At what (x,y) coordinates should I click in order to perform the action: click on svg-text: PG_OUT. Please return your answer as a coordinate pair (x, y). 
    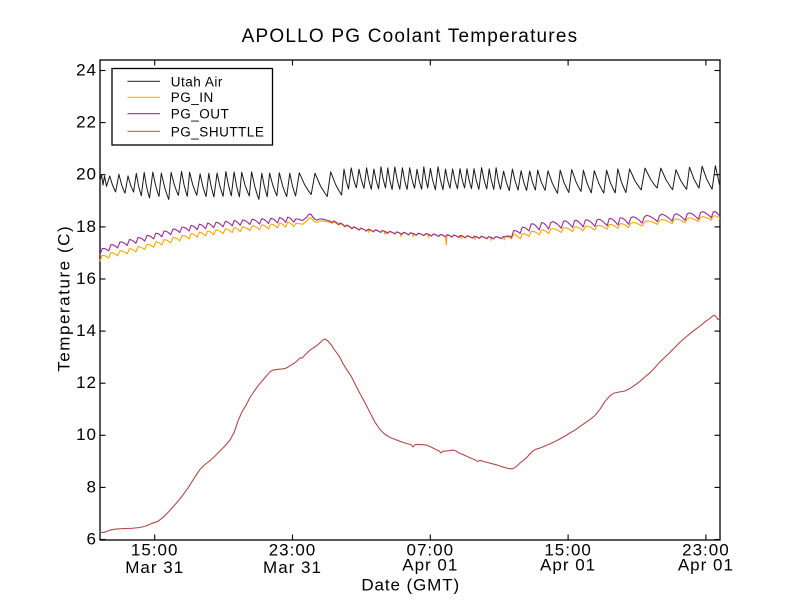
    Looking at the image, I should click on (200, 114).